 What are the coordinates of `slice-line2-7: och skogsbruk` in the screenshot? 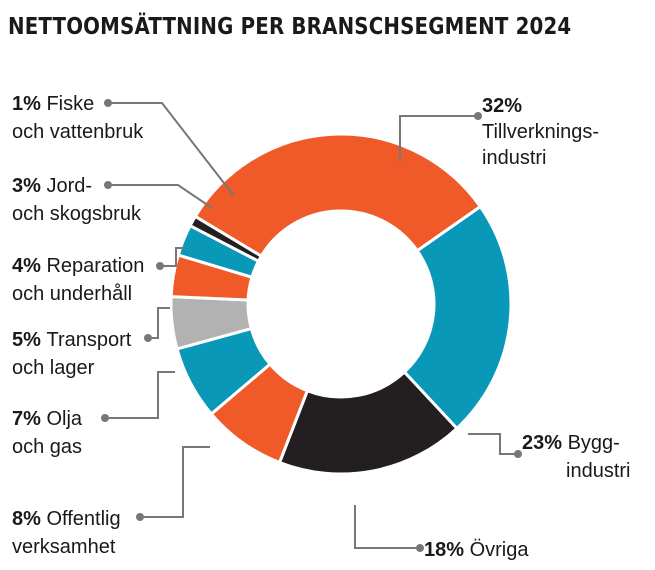 It's located at (77, 214).